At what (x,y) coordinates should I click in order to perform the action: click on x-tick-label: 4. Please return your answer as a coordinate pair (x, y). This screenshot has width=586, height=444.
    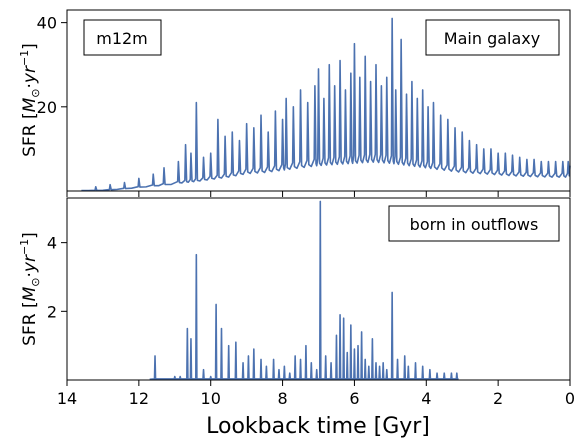
    Looking at the image, I should click on (426, 398).